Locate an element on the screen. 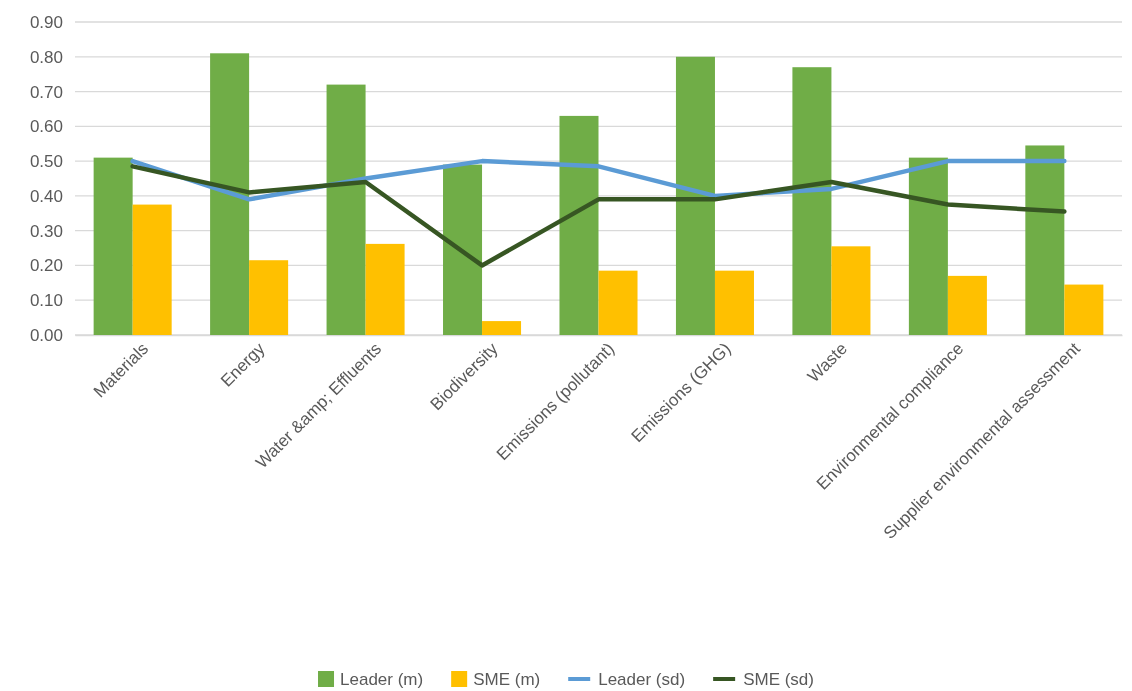  y-tick-label: 0.90 is located at coordinates (46, 22).